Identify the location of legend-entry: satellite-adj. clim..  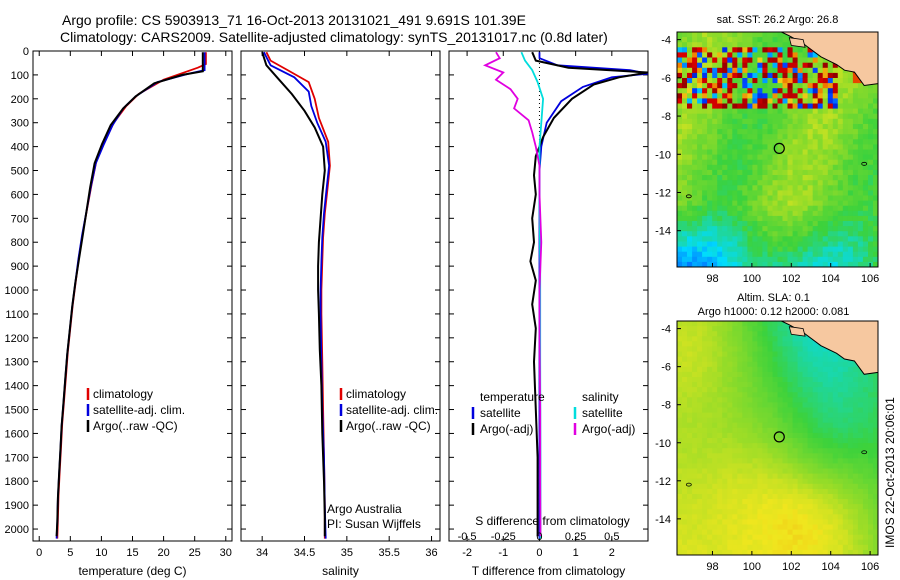
(139, 410).